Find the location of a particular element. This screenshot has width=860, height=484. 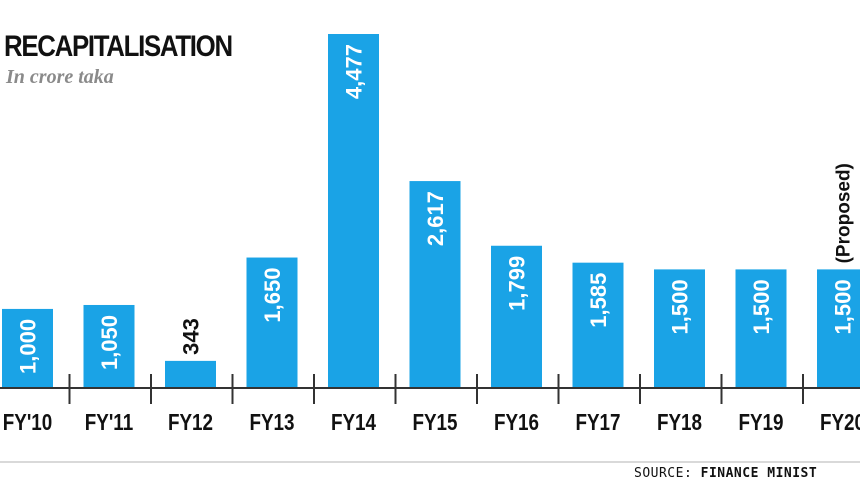

source-value: FINANCE MINIST is located at coordinates (759, 473).